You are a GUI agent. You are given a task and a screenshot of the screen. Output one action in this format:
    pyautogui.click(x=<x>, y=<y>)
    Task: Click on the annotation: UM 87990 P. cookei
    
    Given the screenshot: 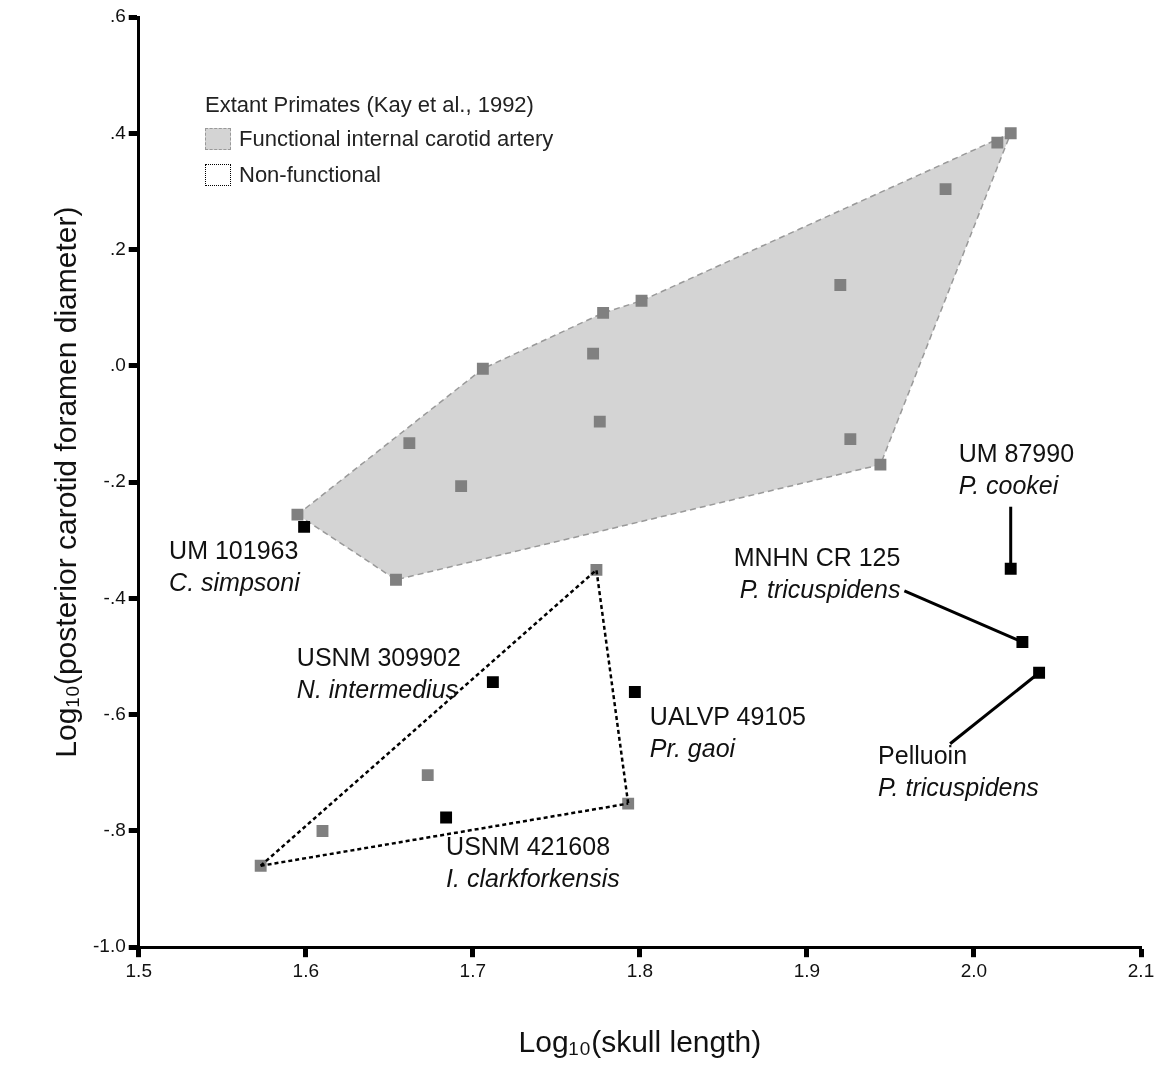 What is the action you would take?
    pyautogui.click(x=1016, y=468)
    